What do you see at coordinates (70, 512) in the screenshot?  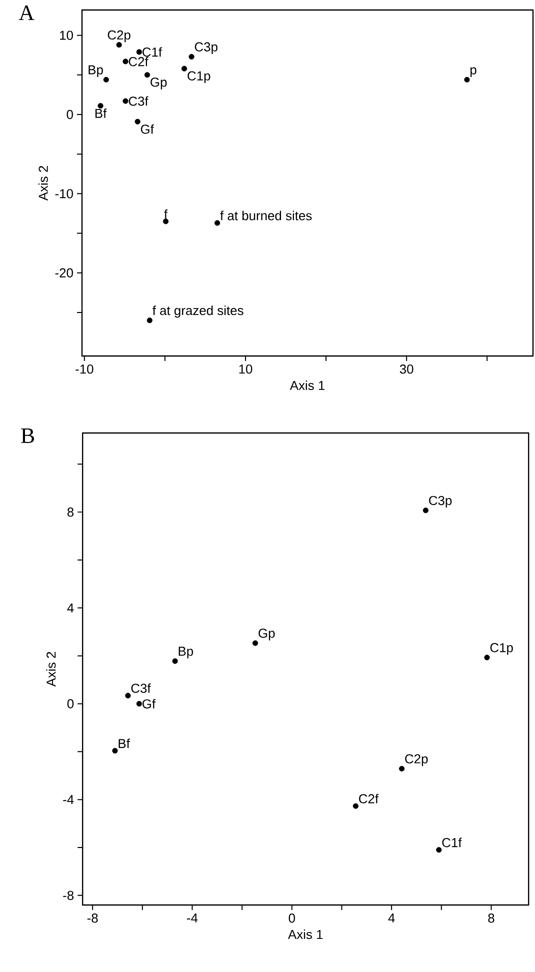 I see `y-tick-label: 8` at bounding box center [70, 512].